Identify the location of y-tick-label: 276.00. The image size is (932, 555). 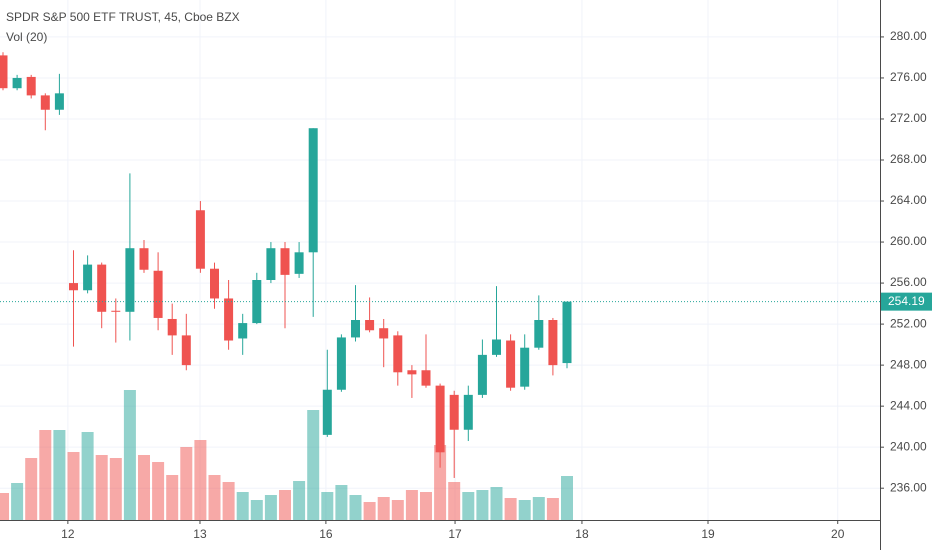
(908, 77).